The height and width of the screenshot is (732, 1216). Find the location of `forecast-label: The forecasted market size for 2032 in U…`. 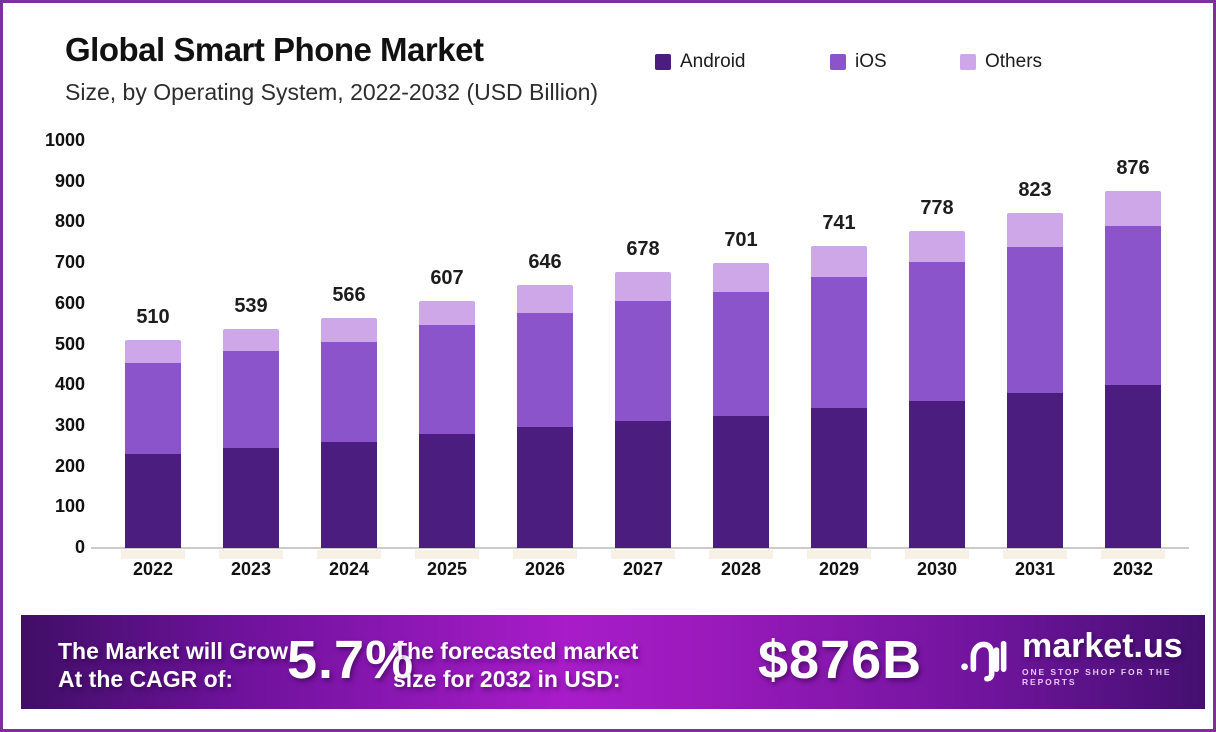

forecast-label: The forecasted market size for 2032 in U… is located at coordinates (516, 665).